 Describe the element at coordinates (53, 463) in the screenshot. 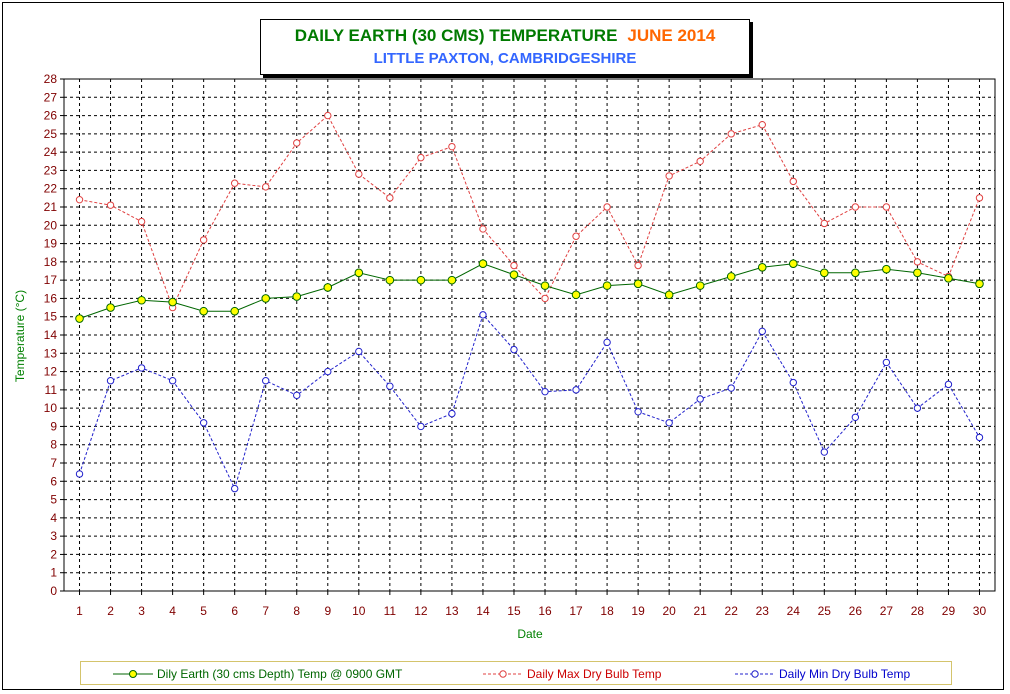

I see `y-tick-label: 7` at that location.